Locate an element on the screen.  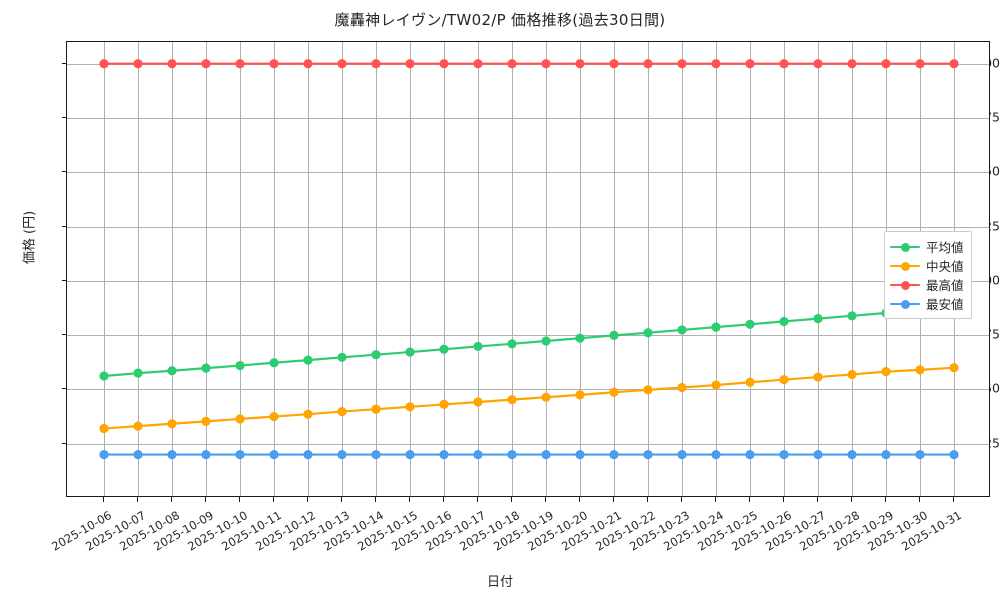
legend-item-label: 最高値 is located at coordinates (945, 285).